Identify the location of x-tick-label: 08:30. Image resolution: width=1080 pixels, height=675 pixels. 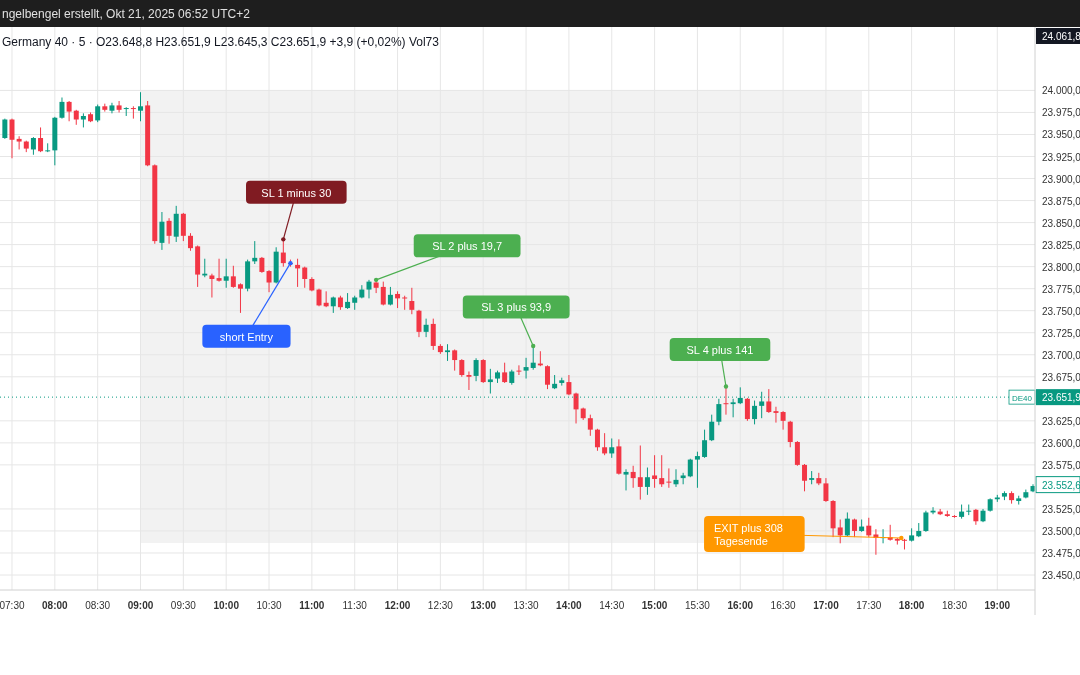
(98, 605).